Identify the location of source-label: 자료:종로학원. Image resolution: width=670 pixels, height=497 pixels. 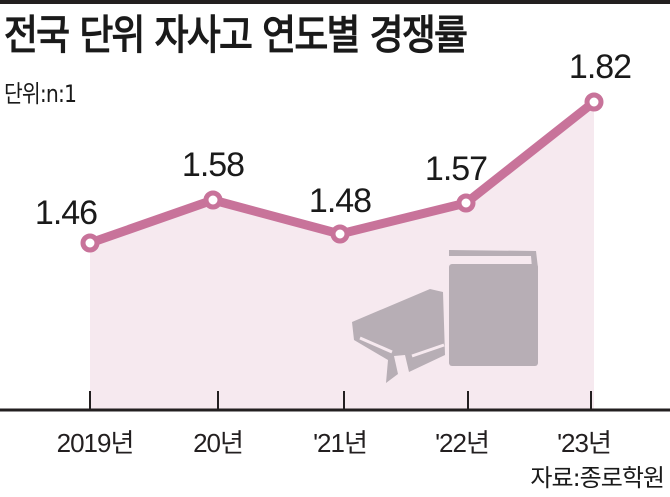
(597, 478).